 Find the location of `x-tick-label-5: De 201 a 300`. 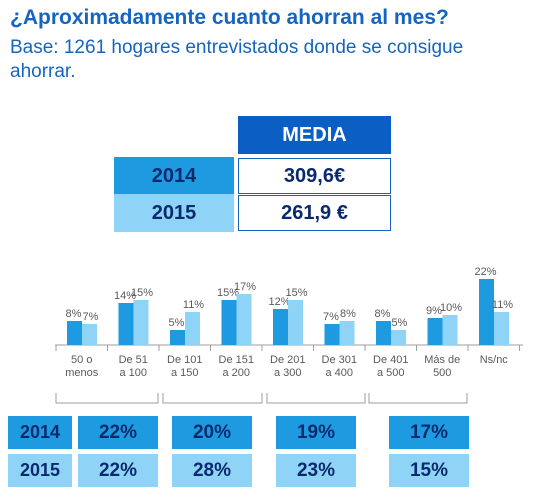

x-tick-label-5: De 201 a 300 is located at coordinates (287, 366).